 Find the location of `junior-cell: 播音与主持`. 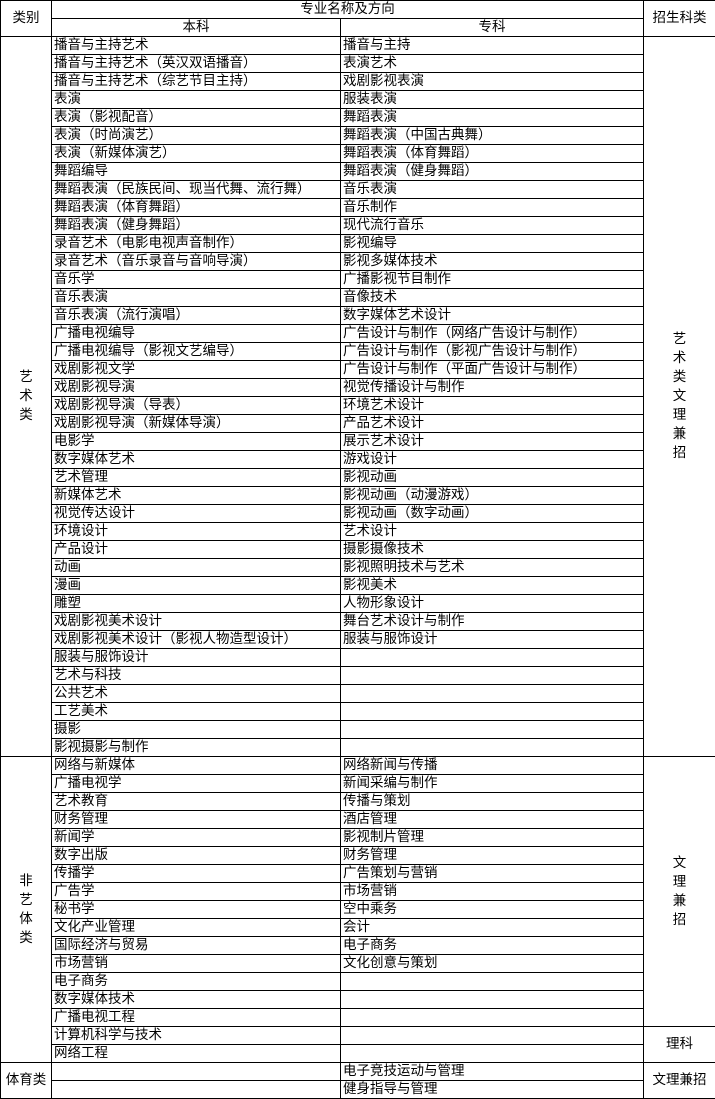

junior-cell: 播音与主持 is located at coordinates (492, 45).